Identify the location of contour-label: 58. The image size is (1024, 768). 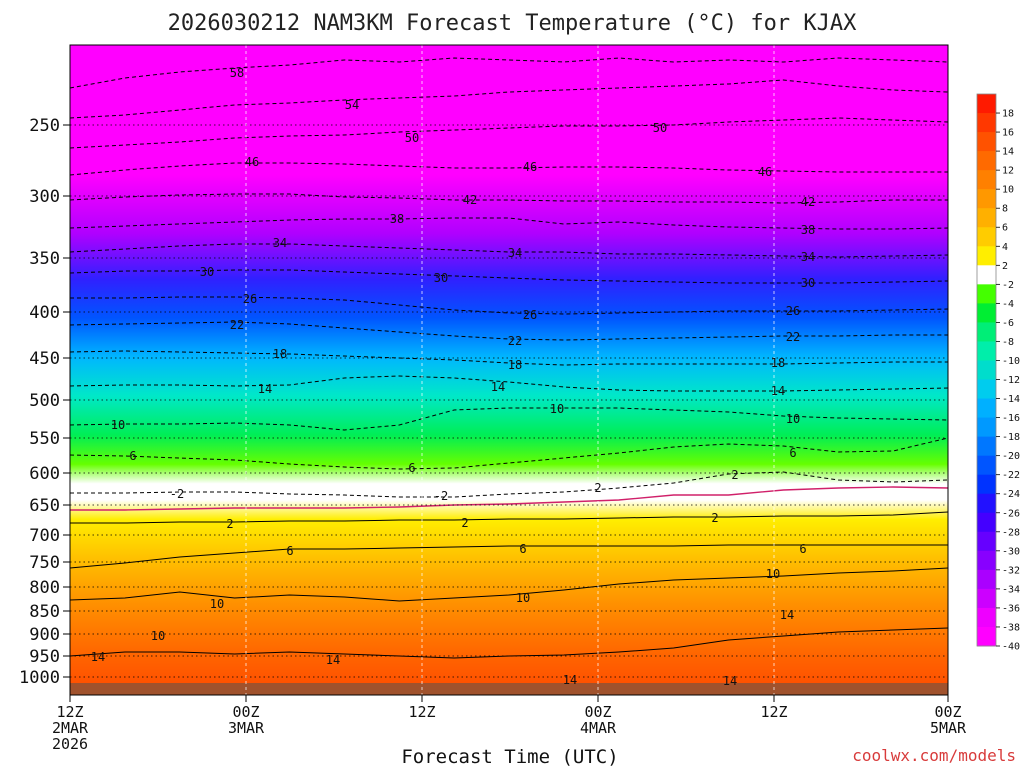
(237, 73).